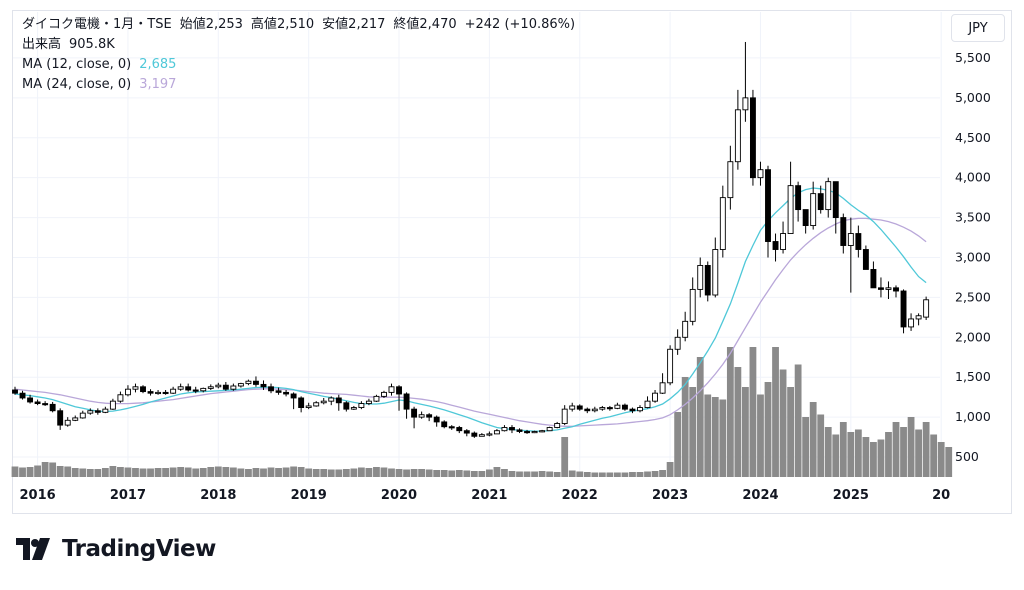 This screenshot has height=590, width=1024. I want to click on ma24-label: MA (24, close, 0), so click(77, 84).